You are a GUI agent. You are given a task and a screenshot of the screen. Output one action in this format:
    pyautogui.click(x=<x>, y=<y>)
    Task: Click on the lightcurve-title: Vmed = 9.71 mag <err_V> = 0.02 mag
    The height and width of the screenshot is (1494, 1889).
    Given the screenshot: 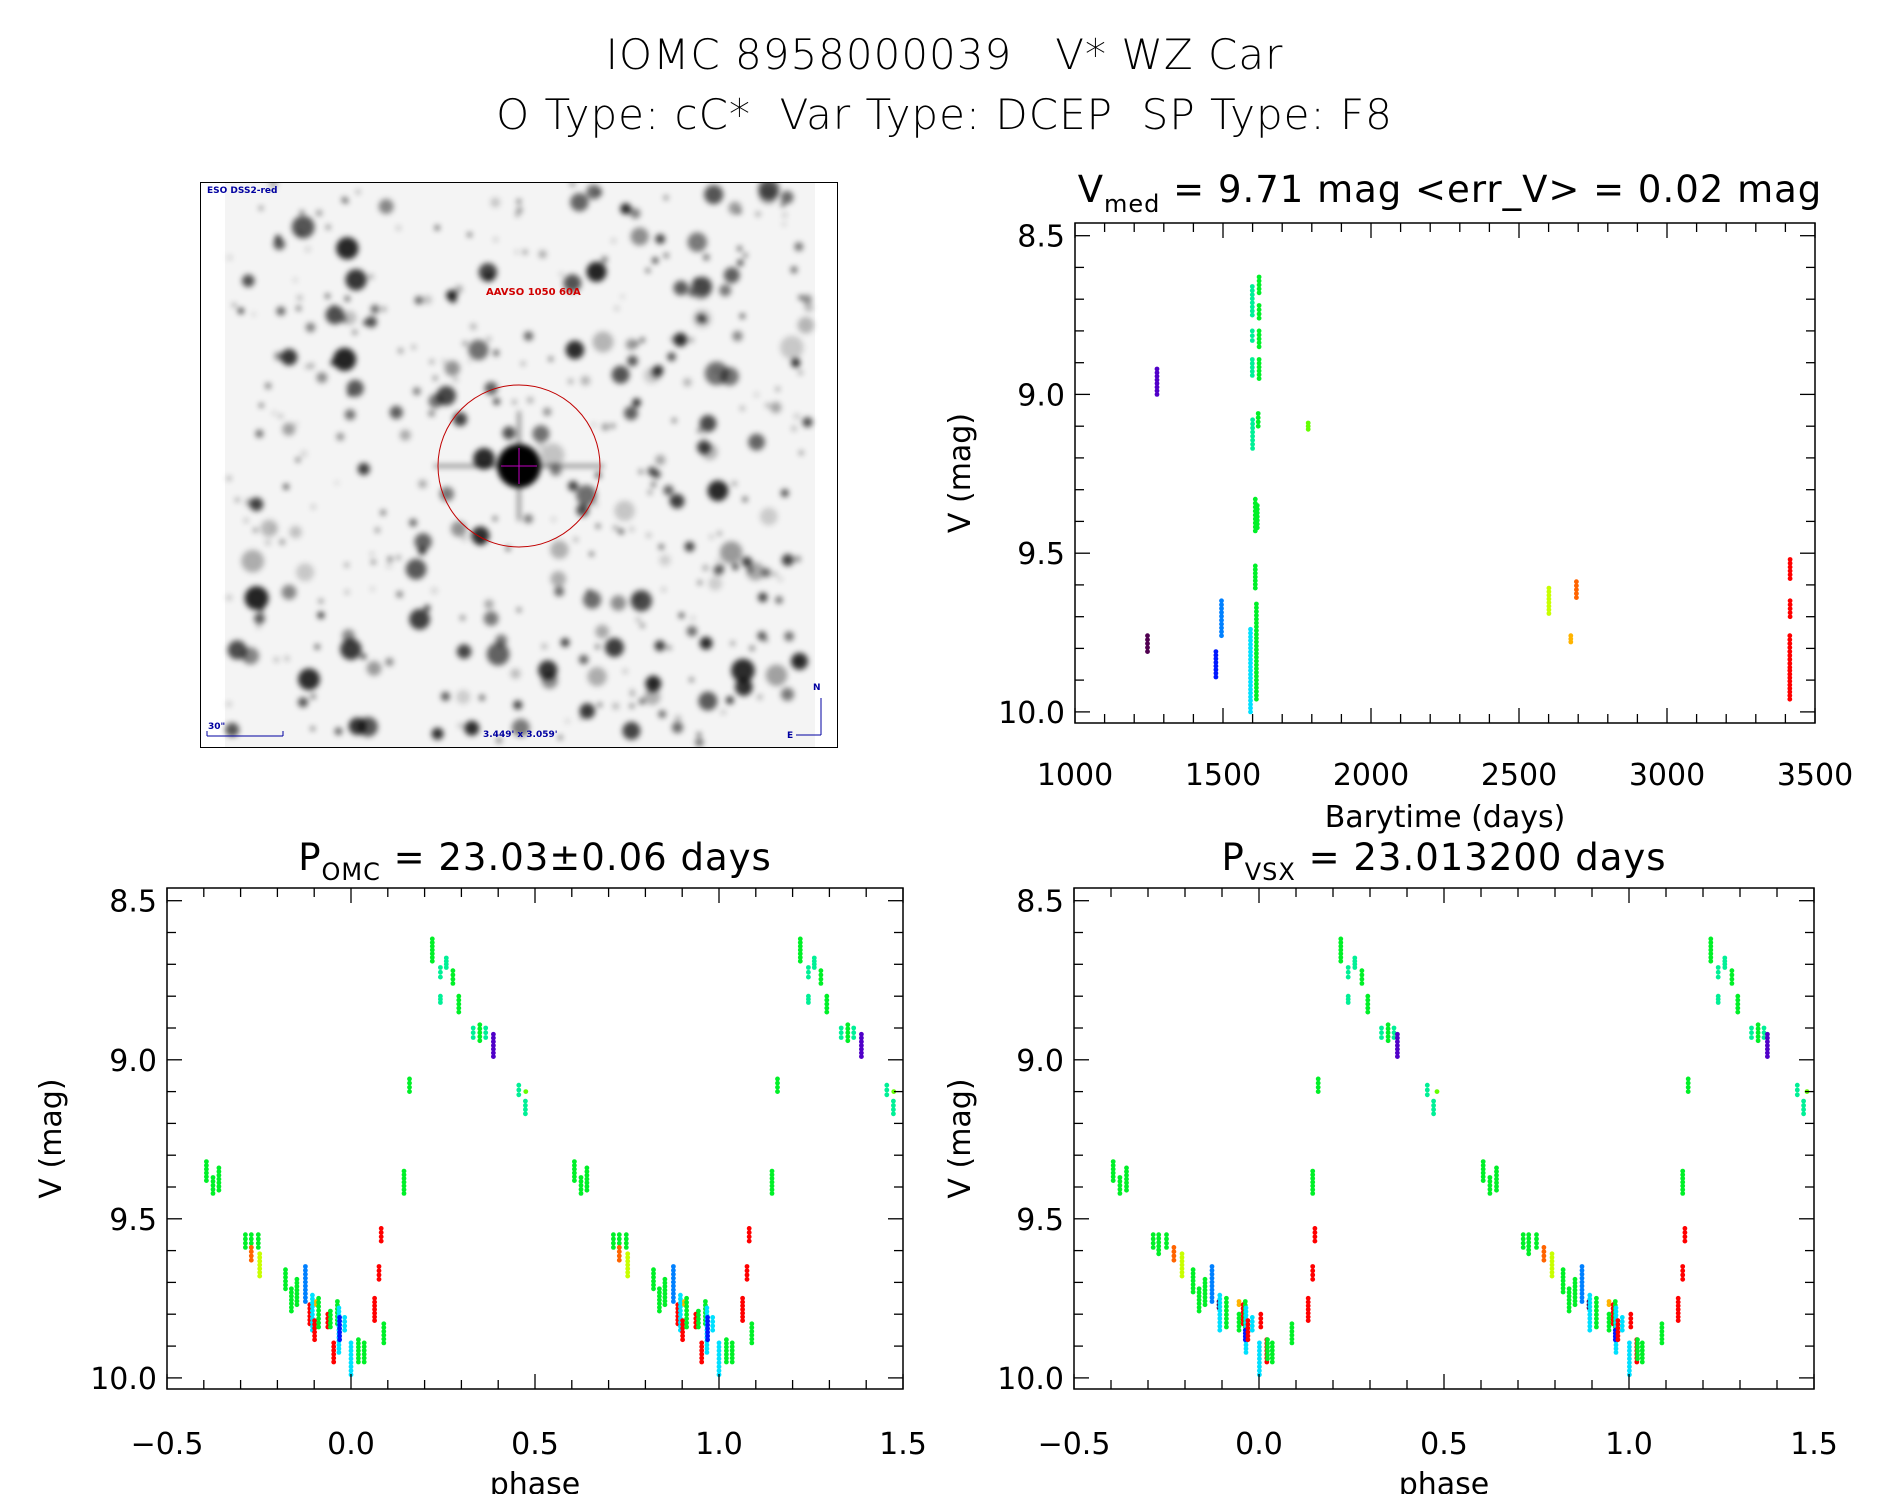 What is the action you would take?
    pyautogui.click(x=1450, y=193)
    